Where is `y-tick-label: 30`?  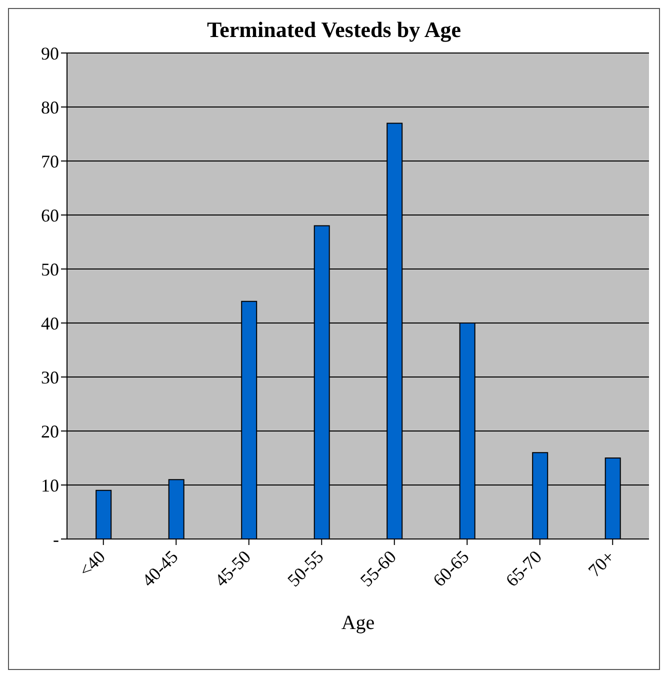
y-tick-label: 30 is located at coordinates (50, 377).